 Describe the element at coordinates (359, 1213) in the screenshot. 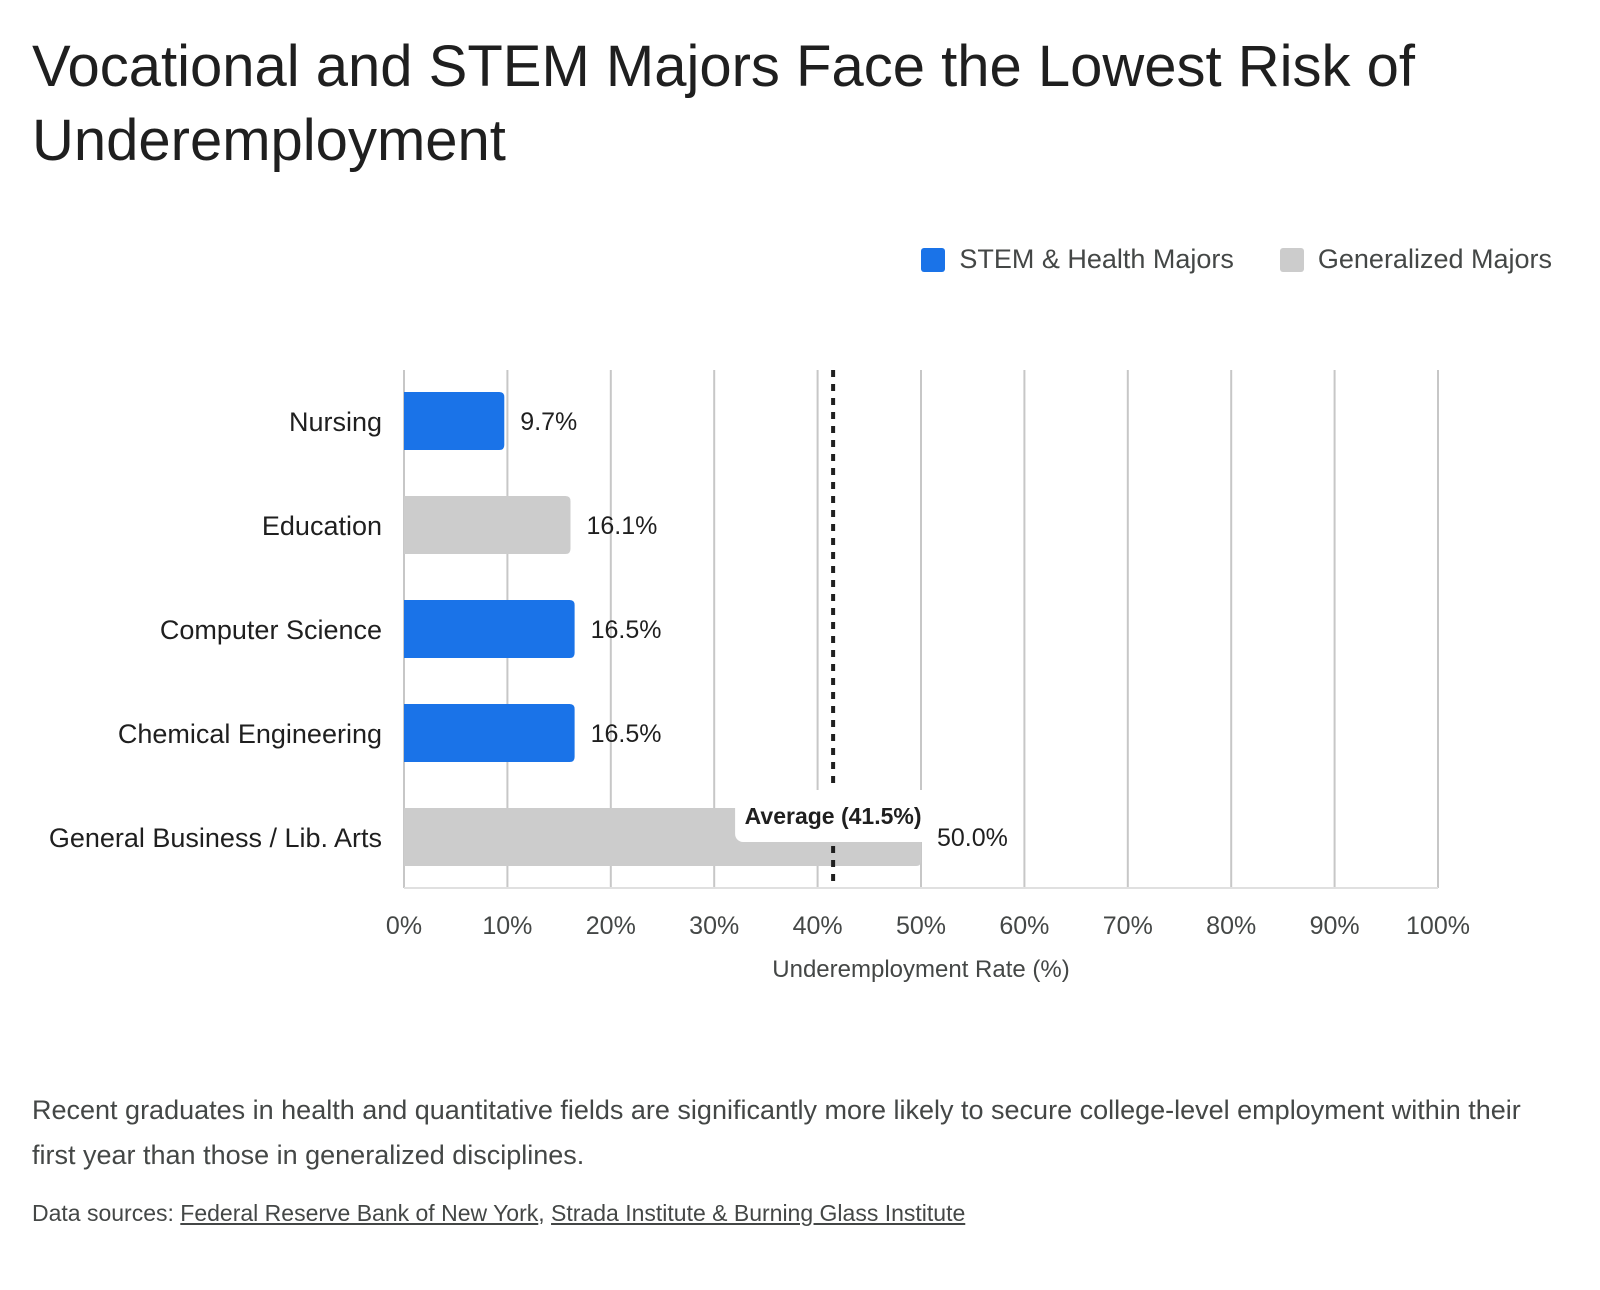

I see `source-link-federal-reserve: Federal Reserve Bank of New York` at that location.